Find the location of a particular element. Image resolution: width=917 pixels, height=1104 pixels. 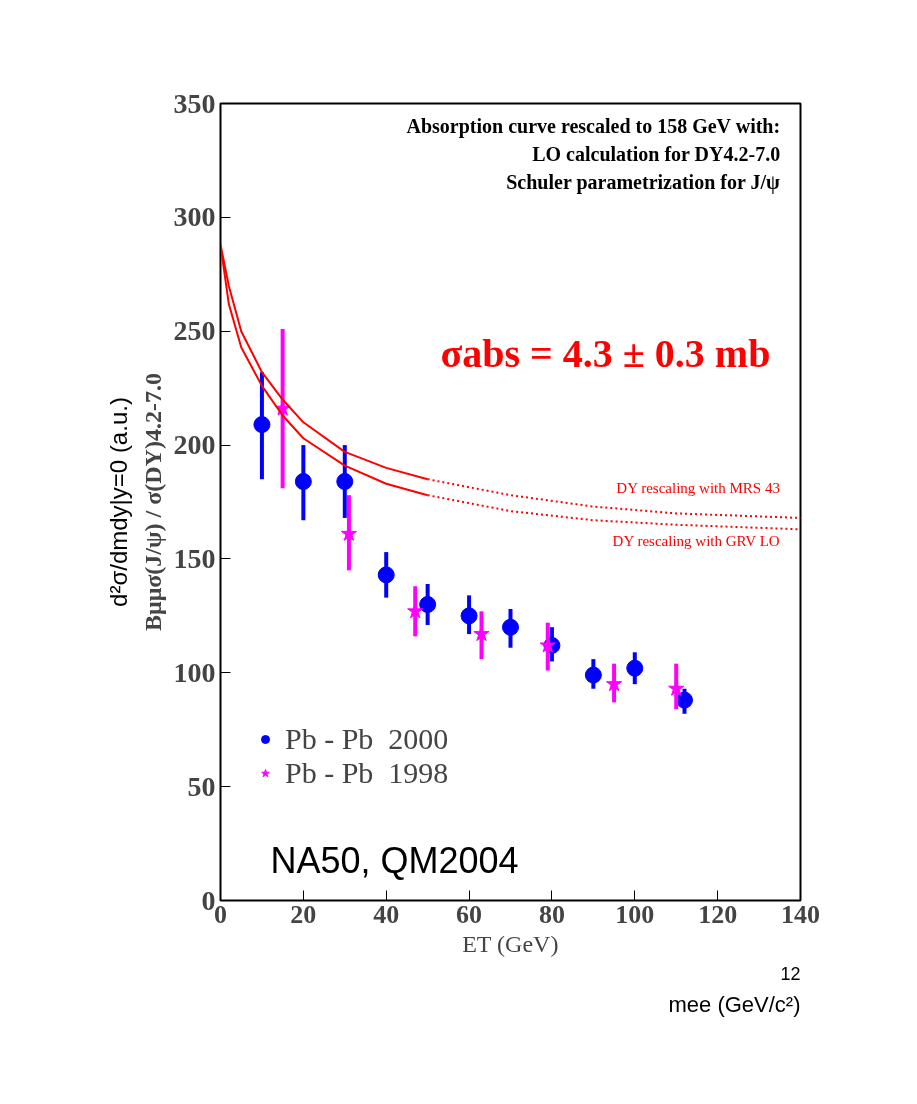

y-tick-label: 250 is located at coordinates (194, 331).